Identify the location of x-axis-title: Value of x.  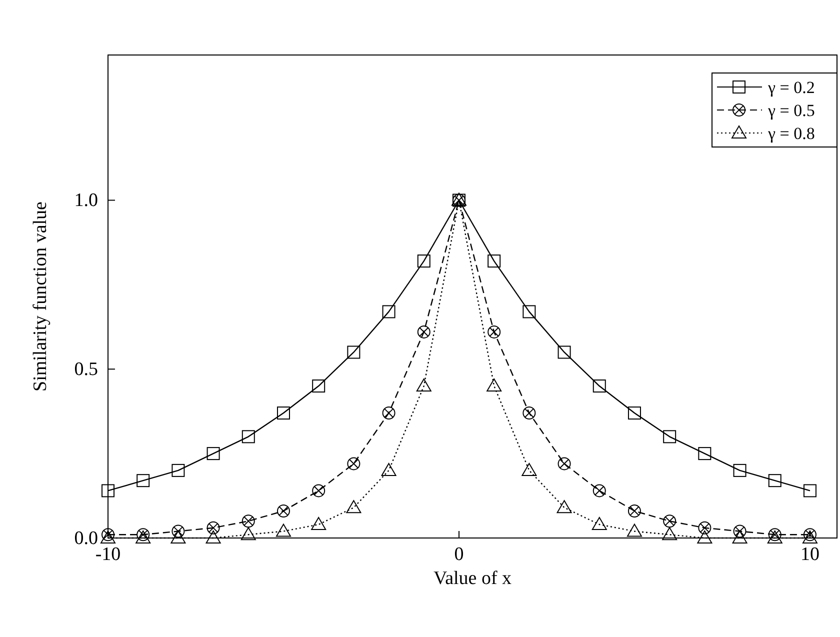
(472, 578).